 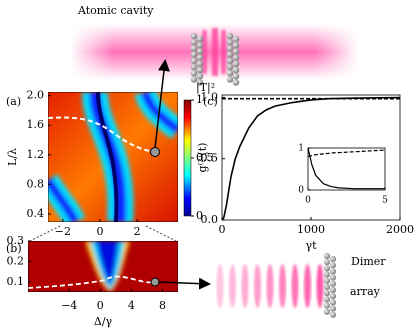 I want to click on x-tick-label: 5, so click(x=385, y=201).